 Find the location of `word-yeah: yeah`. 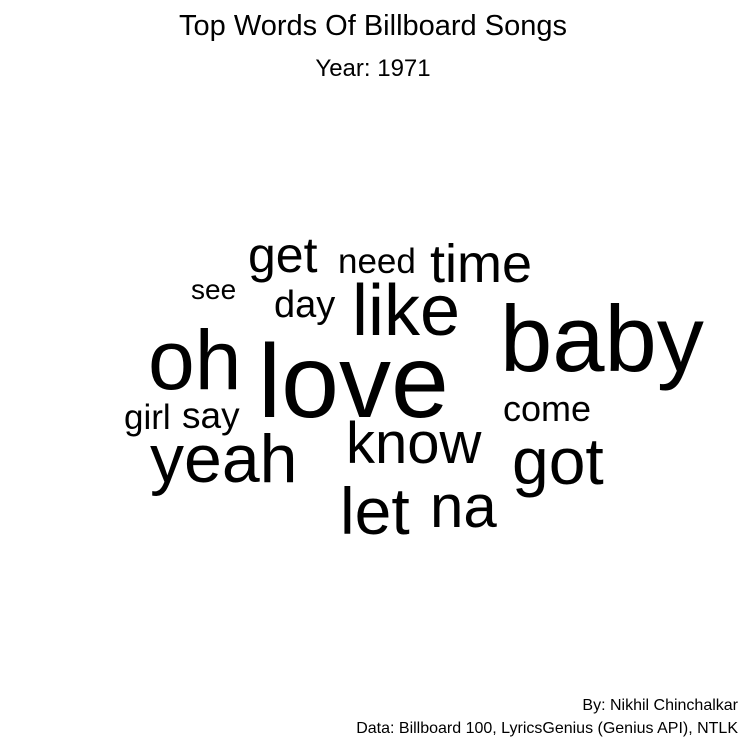

word-yeah: yeah is located at coordinates (224, 459).